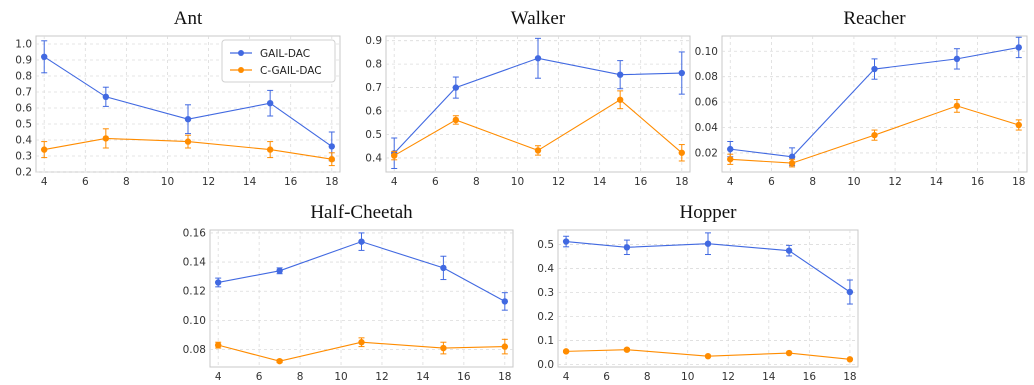 The width and height of the screenshot is (1034, 385). What do you see at coordinates (241, 53) in the screenshot?
I see `legend-marker` at bounding box center [241, 53].